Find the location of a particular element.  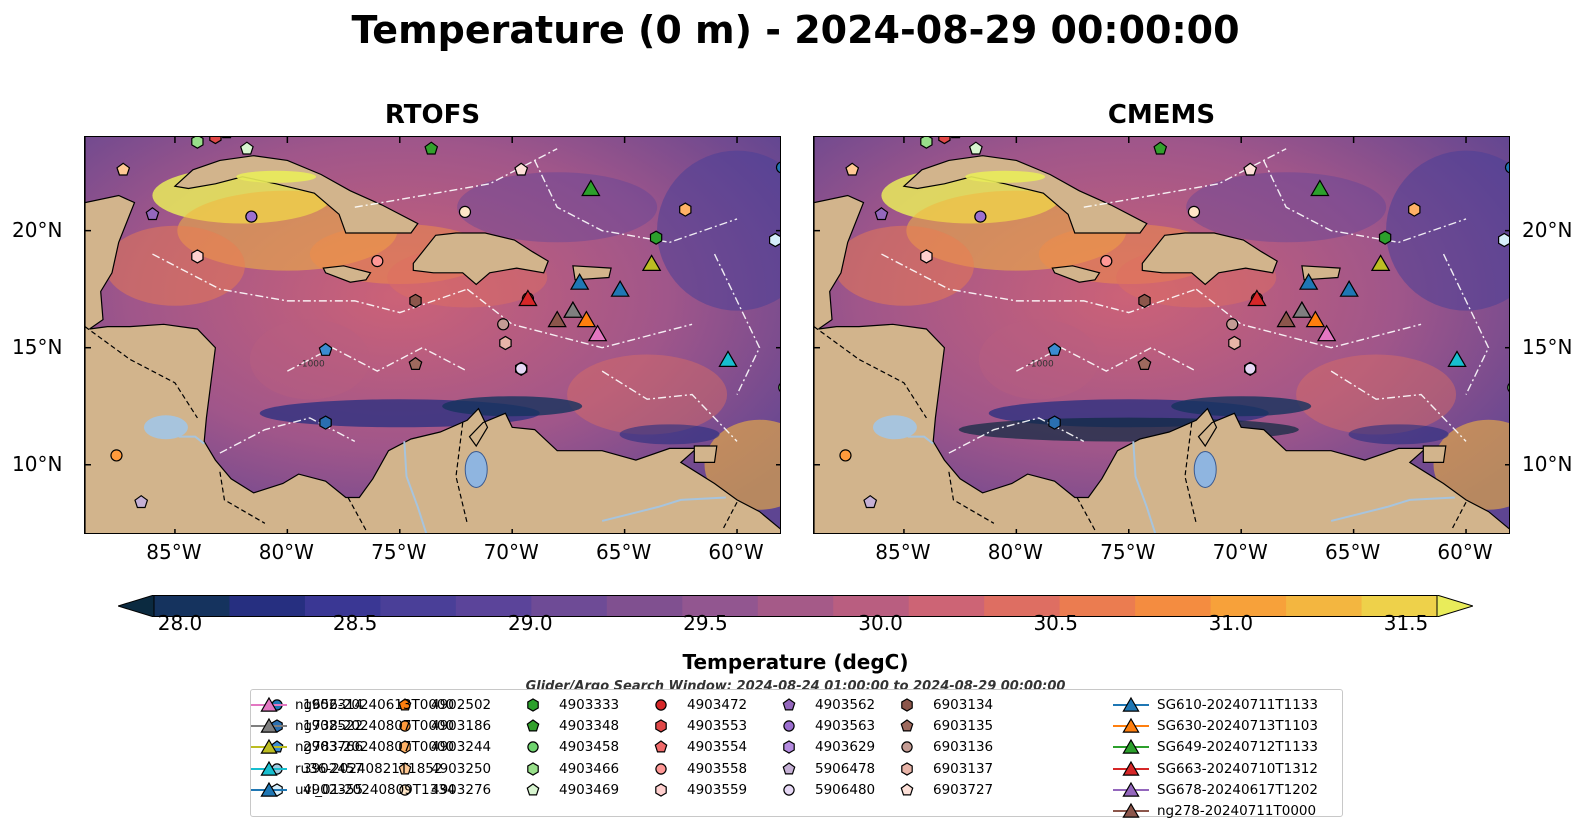

legend-item: 4903250 is located at coordinates (439, 768).